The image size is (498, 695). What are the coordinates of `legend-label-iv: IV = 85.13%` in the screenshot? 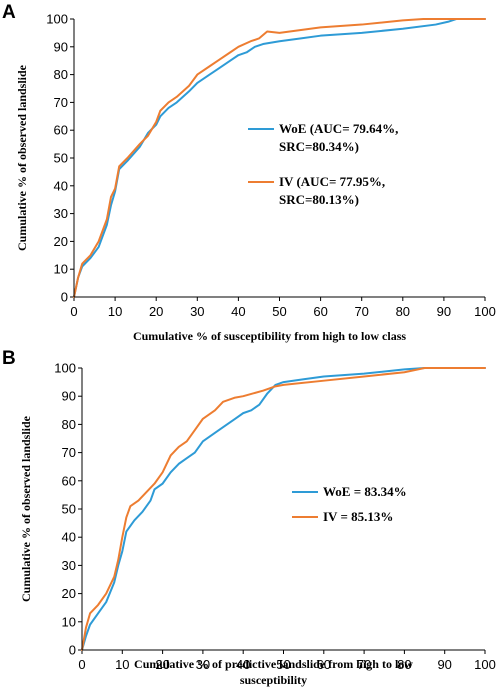 It's located at (358, 516).